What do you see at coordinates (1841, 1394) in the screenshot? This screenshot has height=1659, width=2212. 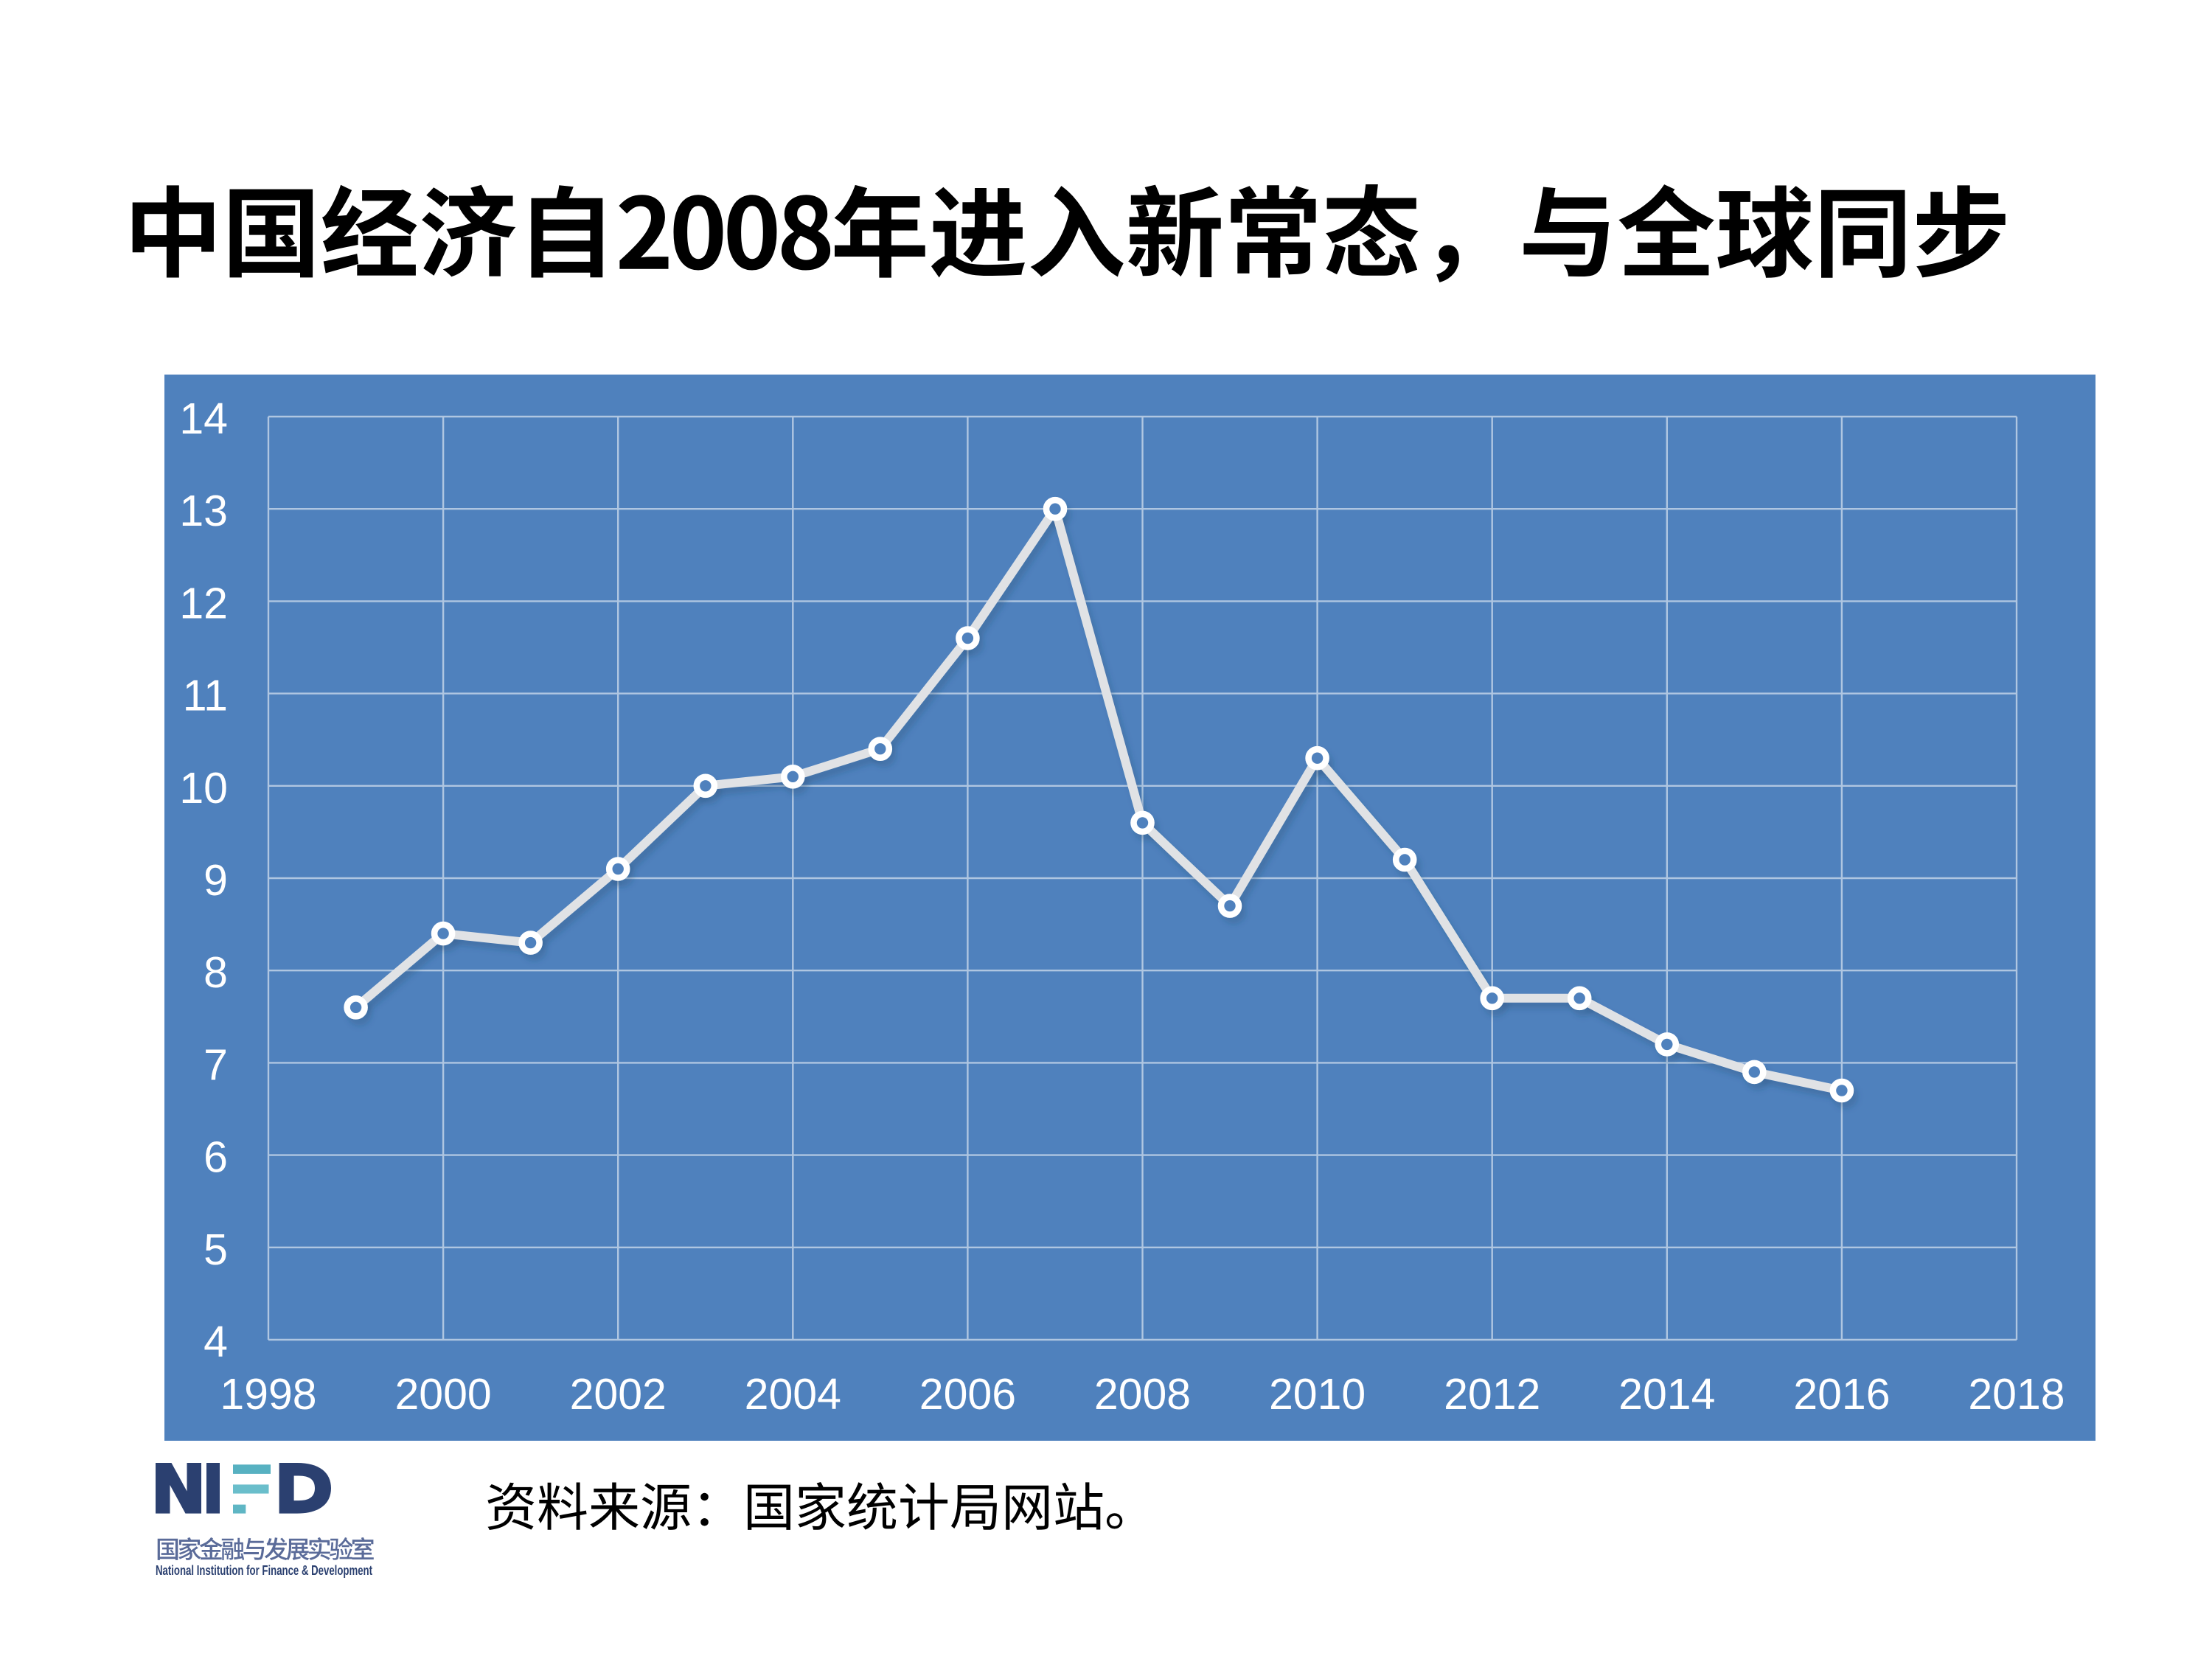 I see `svg-text: 2016` at bounding box center [1841, 1394].